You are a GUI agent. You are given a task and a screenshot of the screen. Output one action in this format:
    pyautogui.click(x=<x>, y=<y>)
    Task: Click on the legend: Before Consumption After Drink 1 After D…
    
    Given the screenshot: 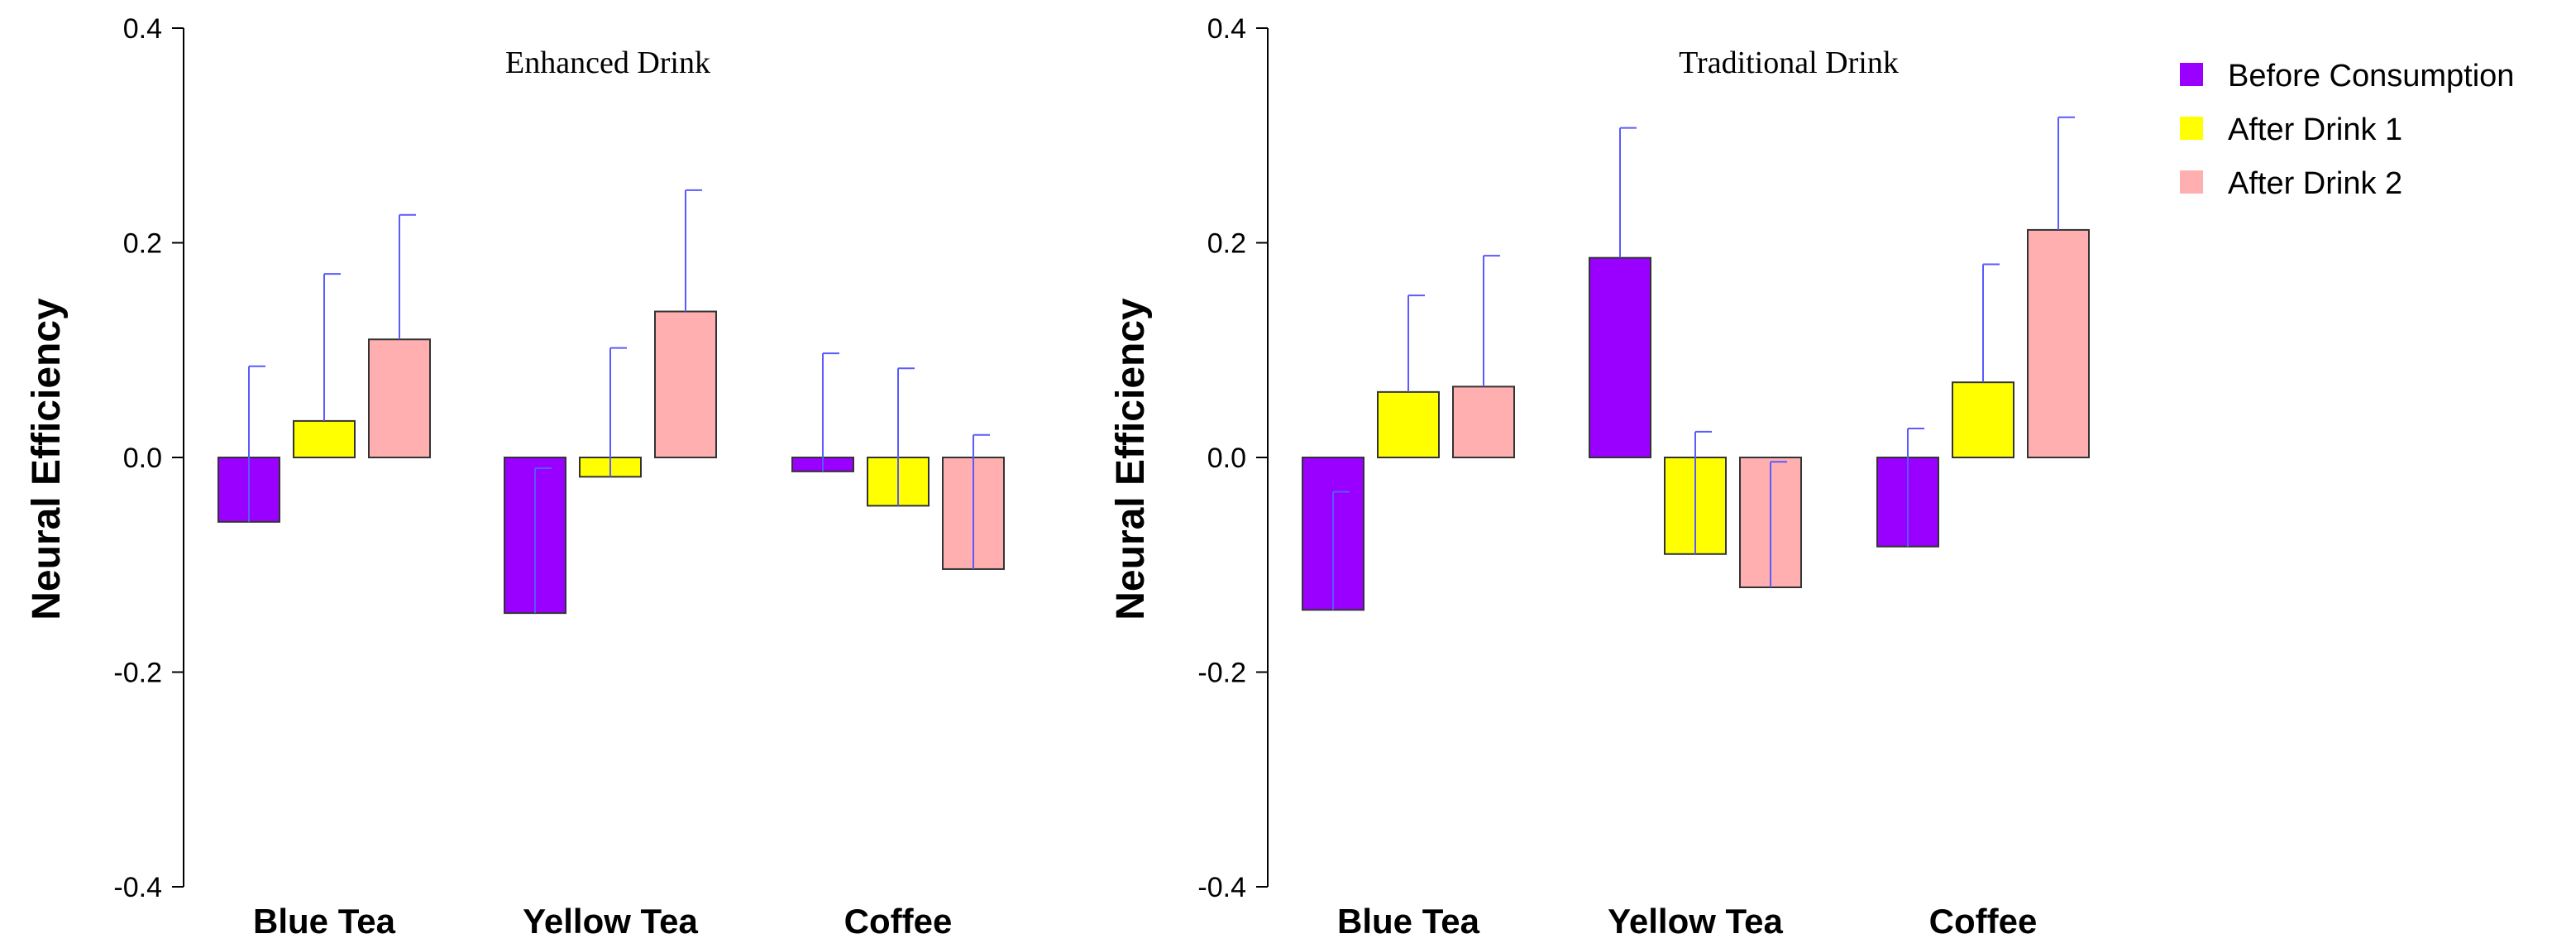 What is the action you would take?
    pyautogui.click(x=2347, y=130)
    